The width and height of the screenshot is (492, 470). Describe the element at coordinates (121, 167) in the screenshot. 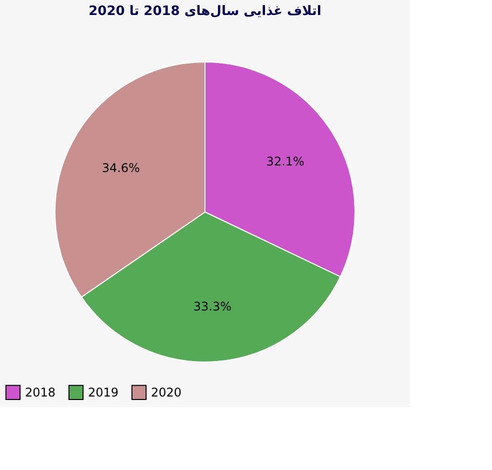

I see `data-label: 34.6%` at that location.